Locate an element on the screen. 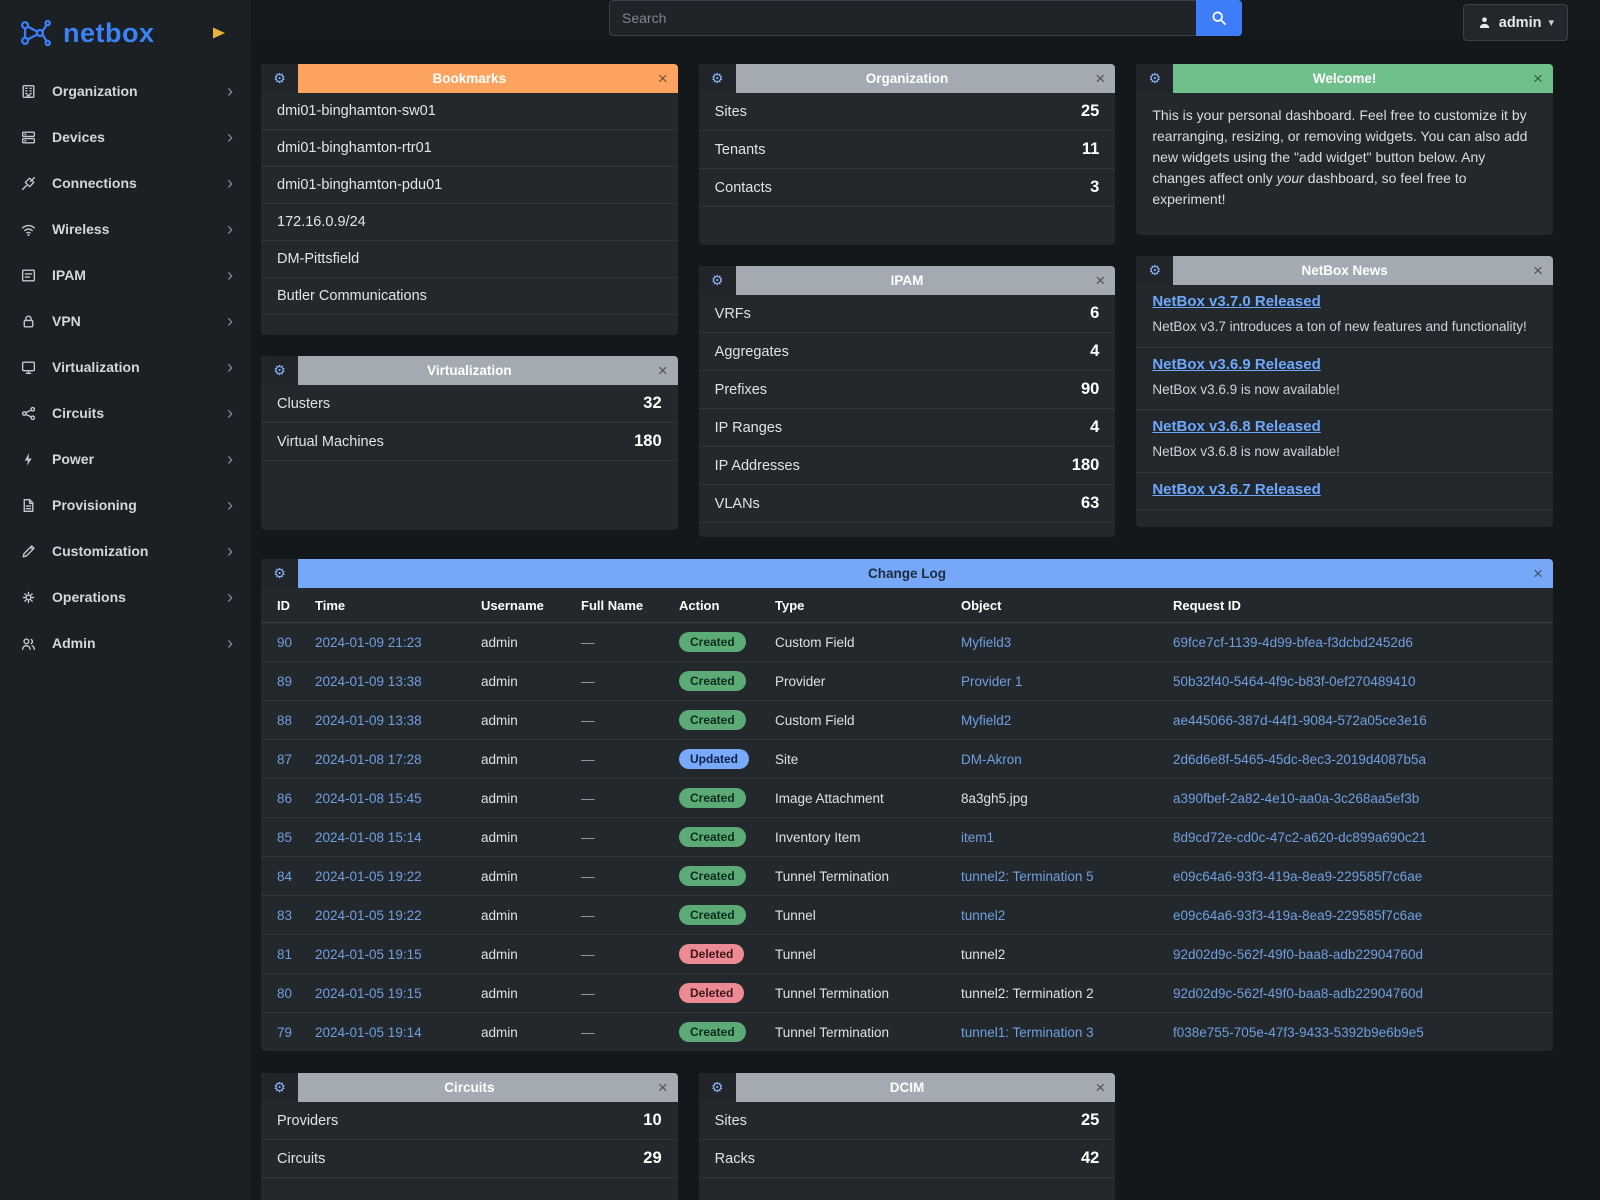 Image resolution: width=1600 pixels, height=1200 pixels. change-id-link: 85 is located at coordinates (285, 837).